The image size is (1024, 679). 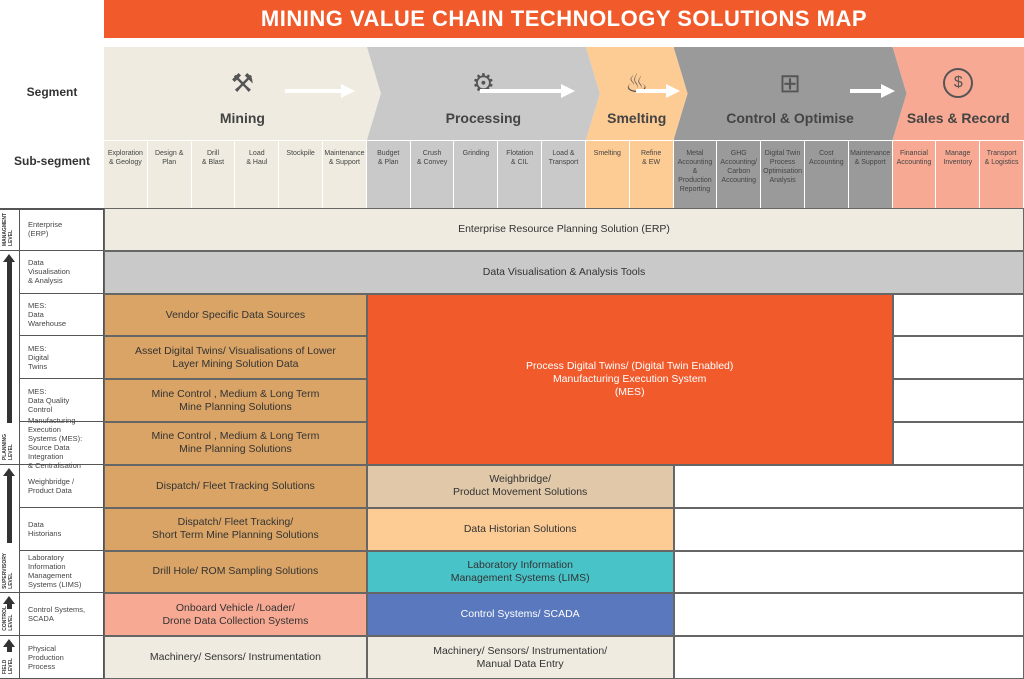 I want to click on segment-smelting: ♨ Smelting, so click(x=637, y=93).